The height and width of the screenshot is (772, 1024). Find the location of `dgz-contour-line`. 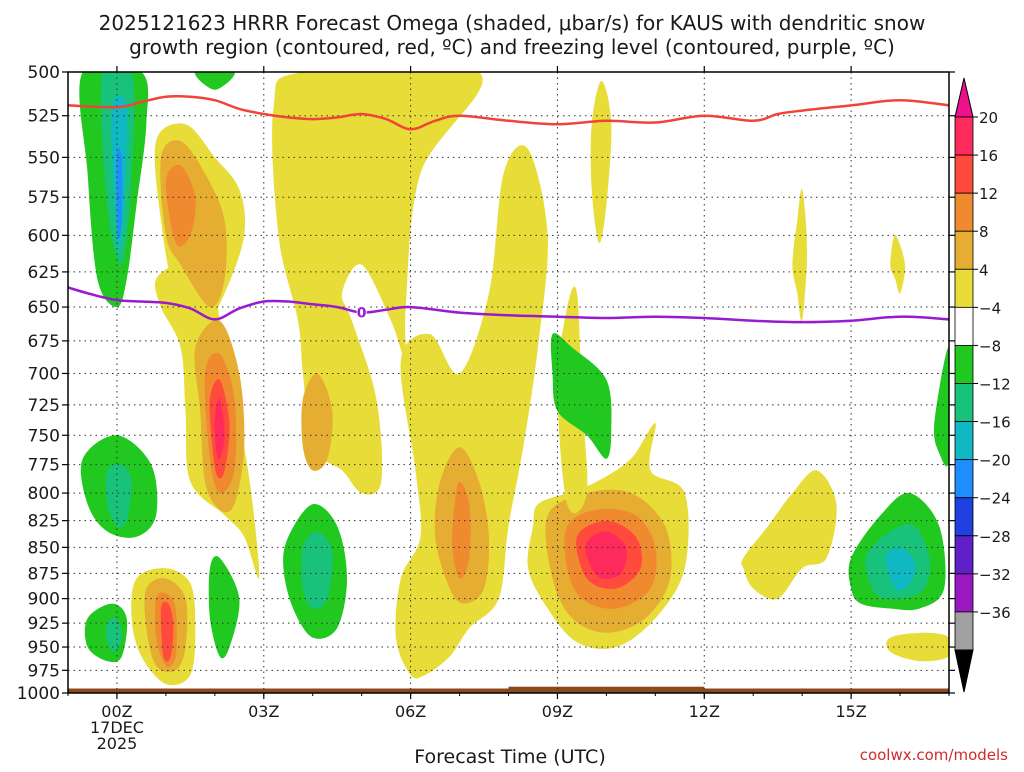

dgz-contour-line is located at coordinates (508, 112).